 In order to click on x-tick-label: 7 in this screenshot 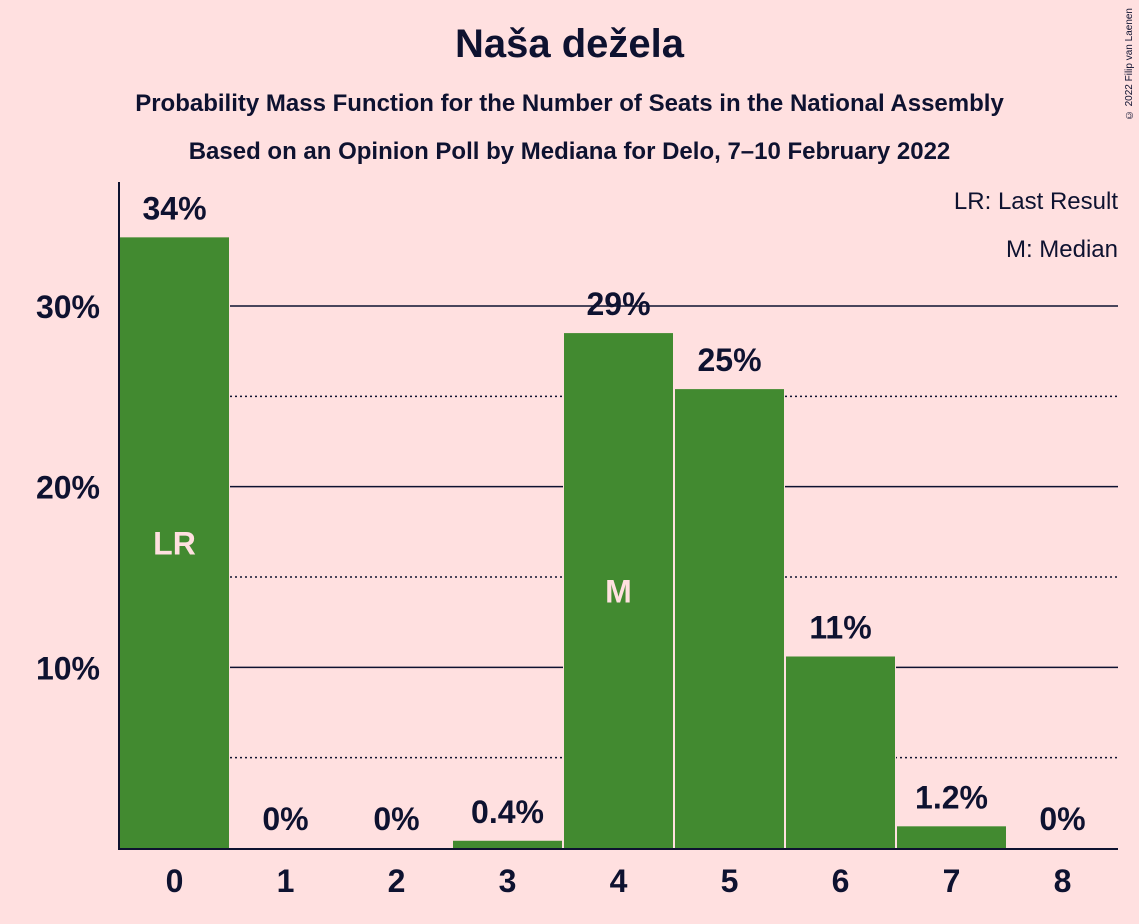, I will do `click(952, 881)`.